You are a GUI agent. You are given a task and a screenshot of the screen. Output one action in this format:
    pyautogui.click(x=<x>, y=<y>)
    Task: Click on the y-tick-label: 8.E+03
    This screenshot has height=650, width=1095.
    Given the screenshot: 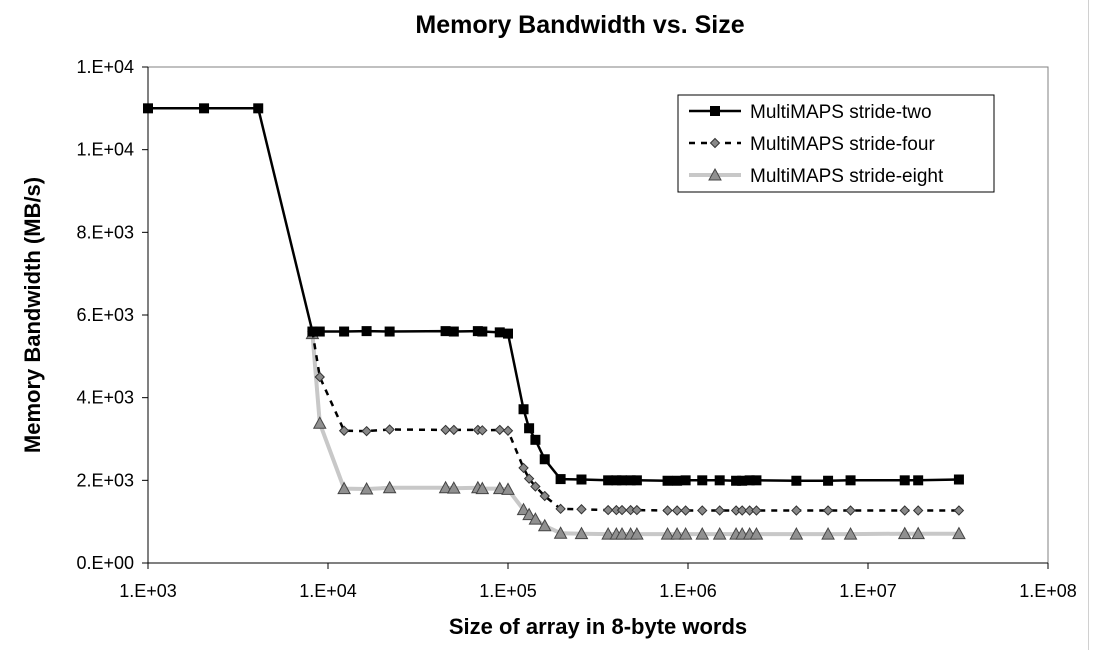 What is the action you would take?
    pyautogui.click(x=105, y=232)
    